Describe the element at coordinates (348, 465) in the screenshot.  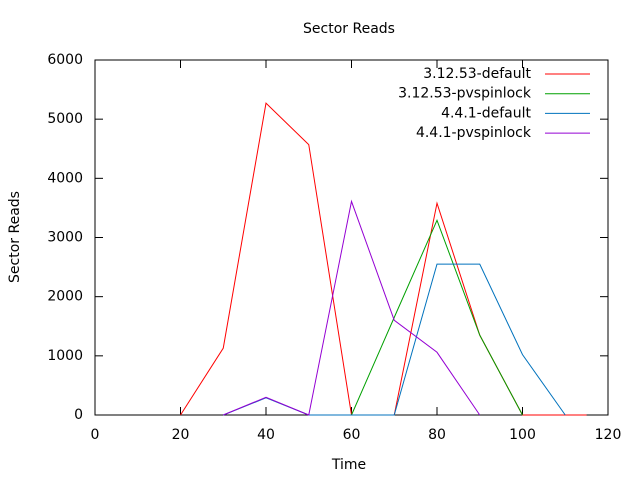
I see `x-axis-label: Time` at that location.